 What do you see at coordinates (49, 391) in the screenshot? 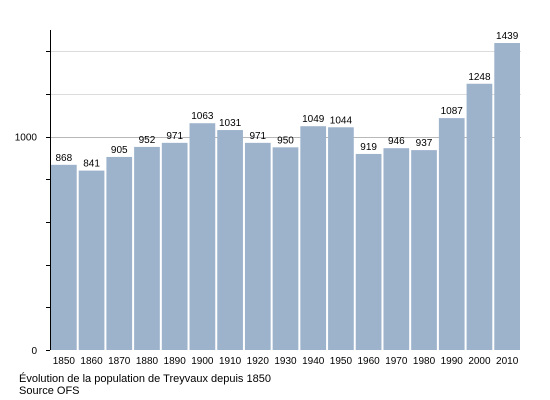
I see `chart-caption-source: Source OFS` at bounding box center [49, 391].